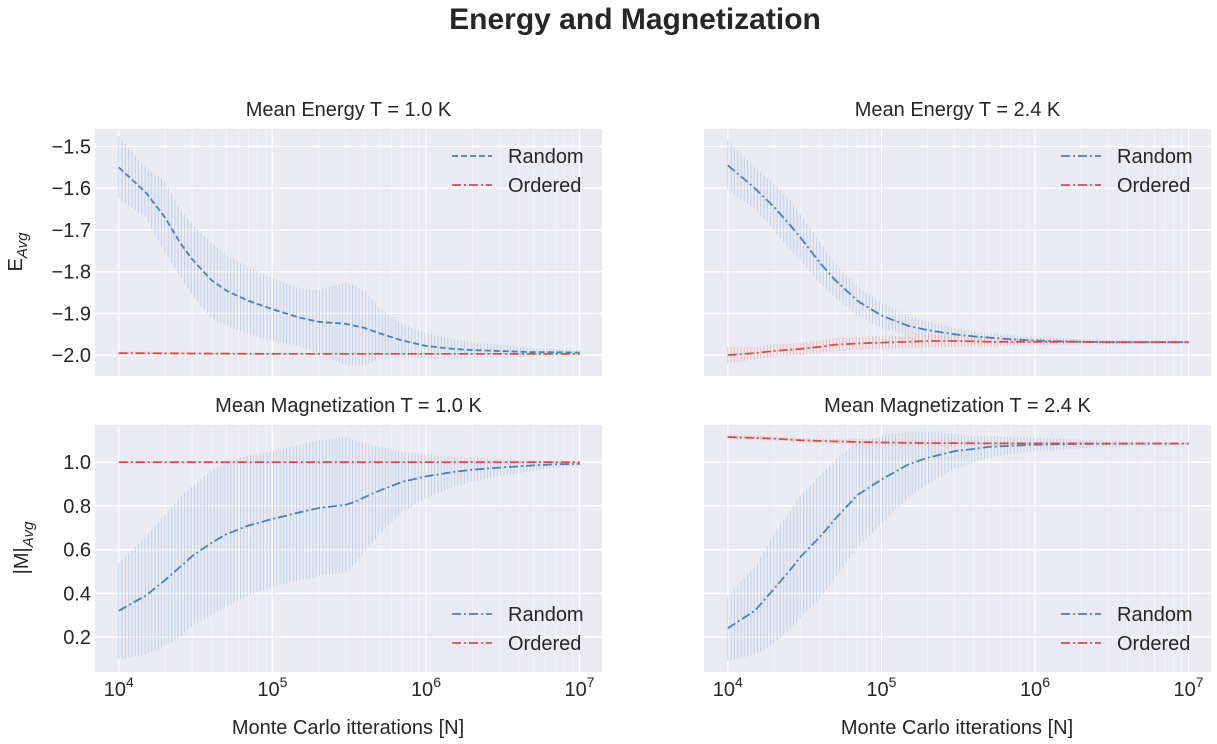 Image resolution: width=1217 pixels, height=744 pixels. Describe the element at coordinates (71, 314) in the screenshot. I see `y-tick-label: −1.9` at that location.